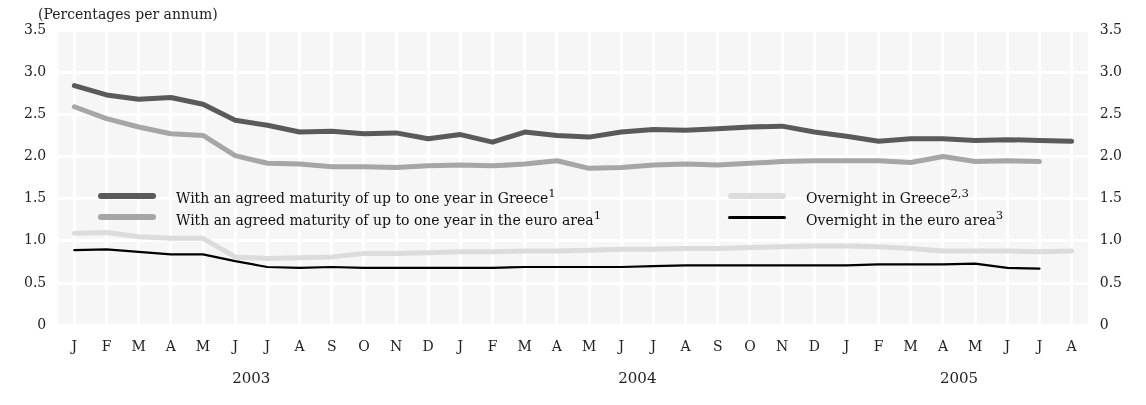  Describe the element at coordinates (35, 239) in the screenshot. I see `y-tick-label: 1.0` at that location.